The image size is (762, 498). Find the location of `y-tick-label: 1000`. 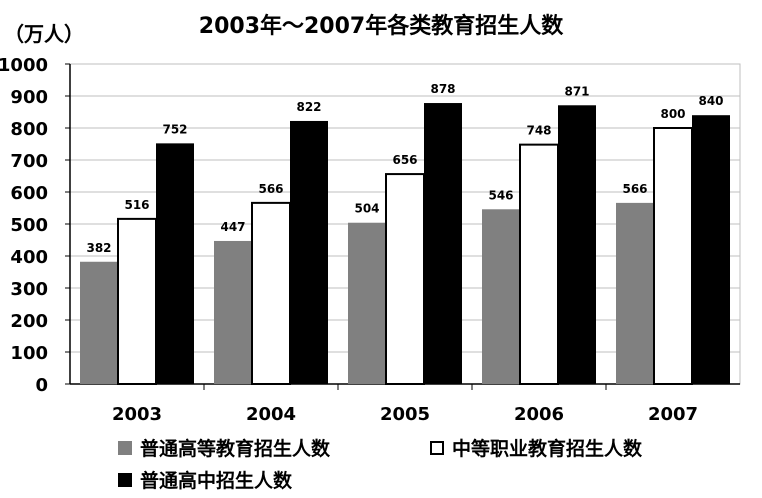

y-tick-label: 1000 is located at coordinates (24, 65).